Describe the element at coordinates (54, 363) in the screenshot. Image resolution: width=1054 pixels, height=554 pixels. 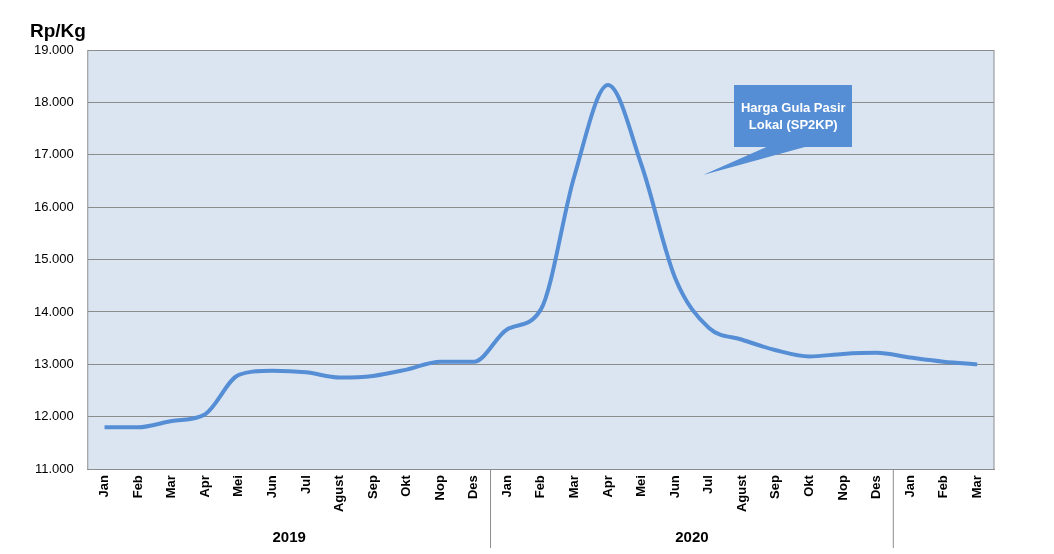
I see `y-tick-label: 13.000` at that location.